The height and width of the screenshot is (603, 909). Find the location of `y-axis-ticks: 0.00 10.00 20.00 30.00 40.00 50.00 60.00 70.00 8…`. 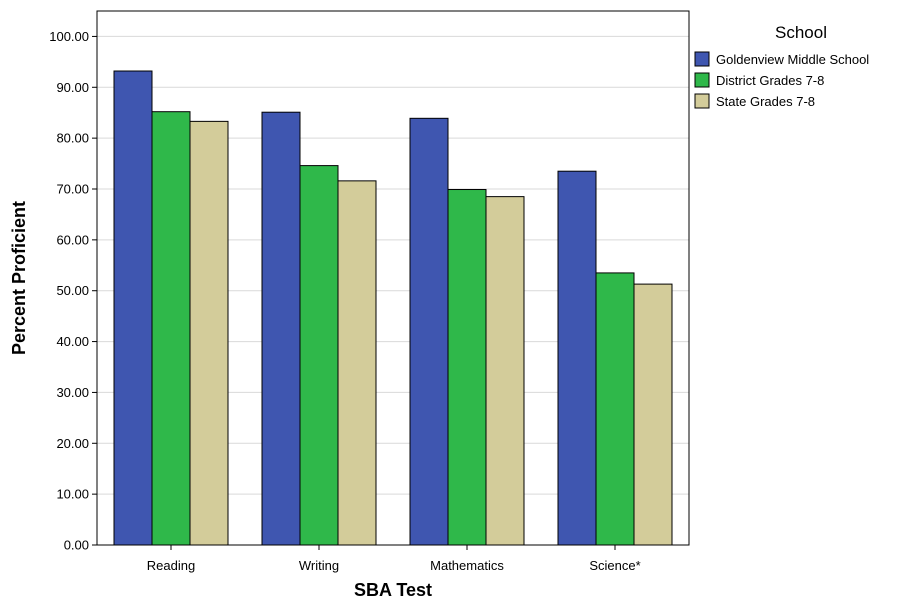

y-axis-ticks: 0.00 10.00 20.00 30.00 40.00 50.00 60.00 70.00 8… is located at coordinates (73, 291).